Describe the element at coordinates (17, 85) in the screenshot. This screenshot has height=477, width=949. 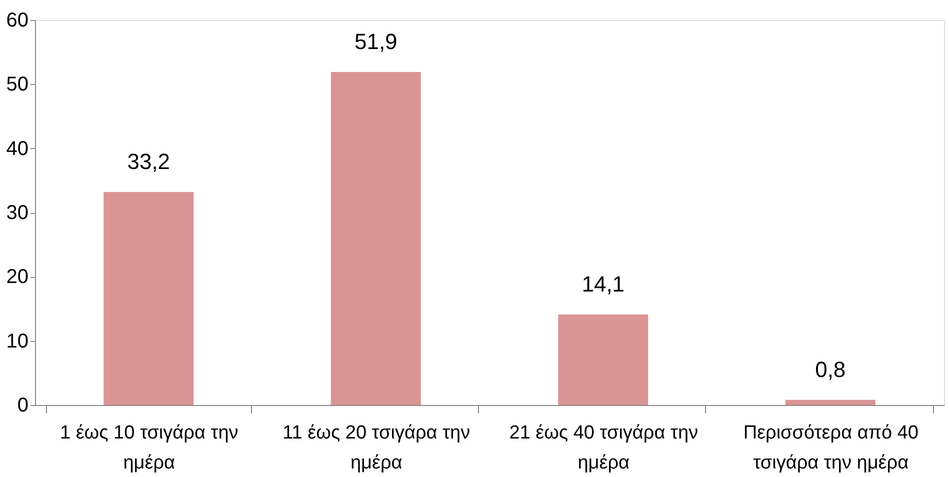
I see `y-tick-label: 50` at that location.